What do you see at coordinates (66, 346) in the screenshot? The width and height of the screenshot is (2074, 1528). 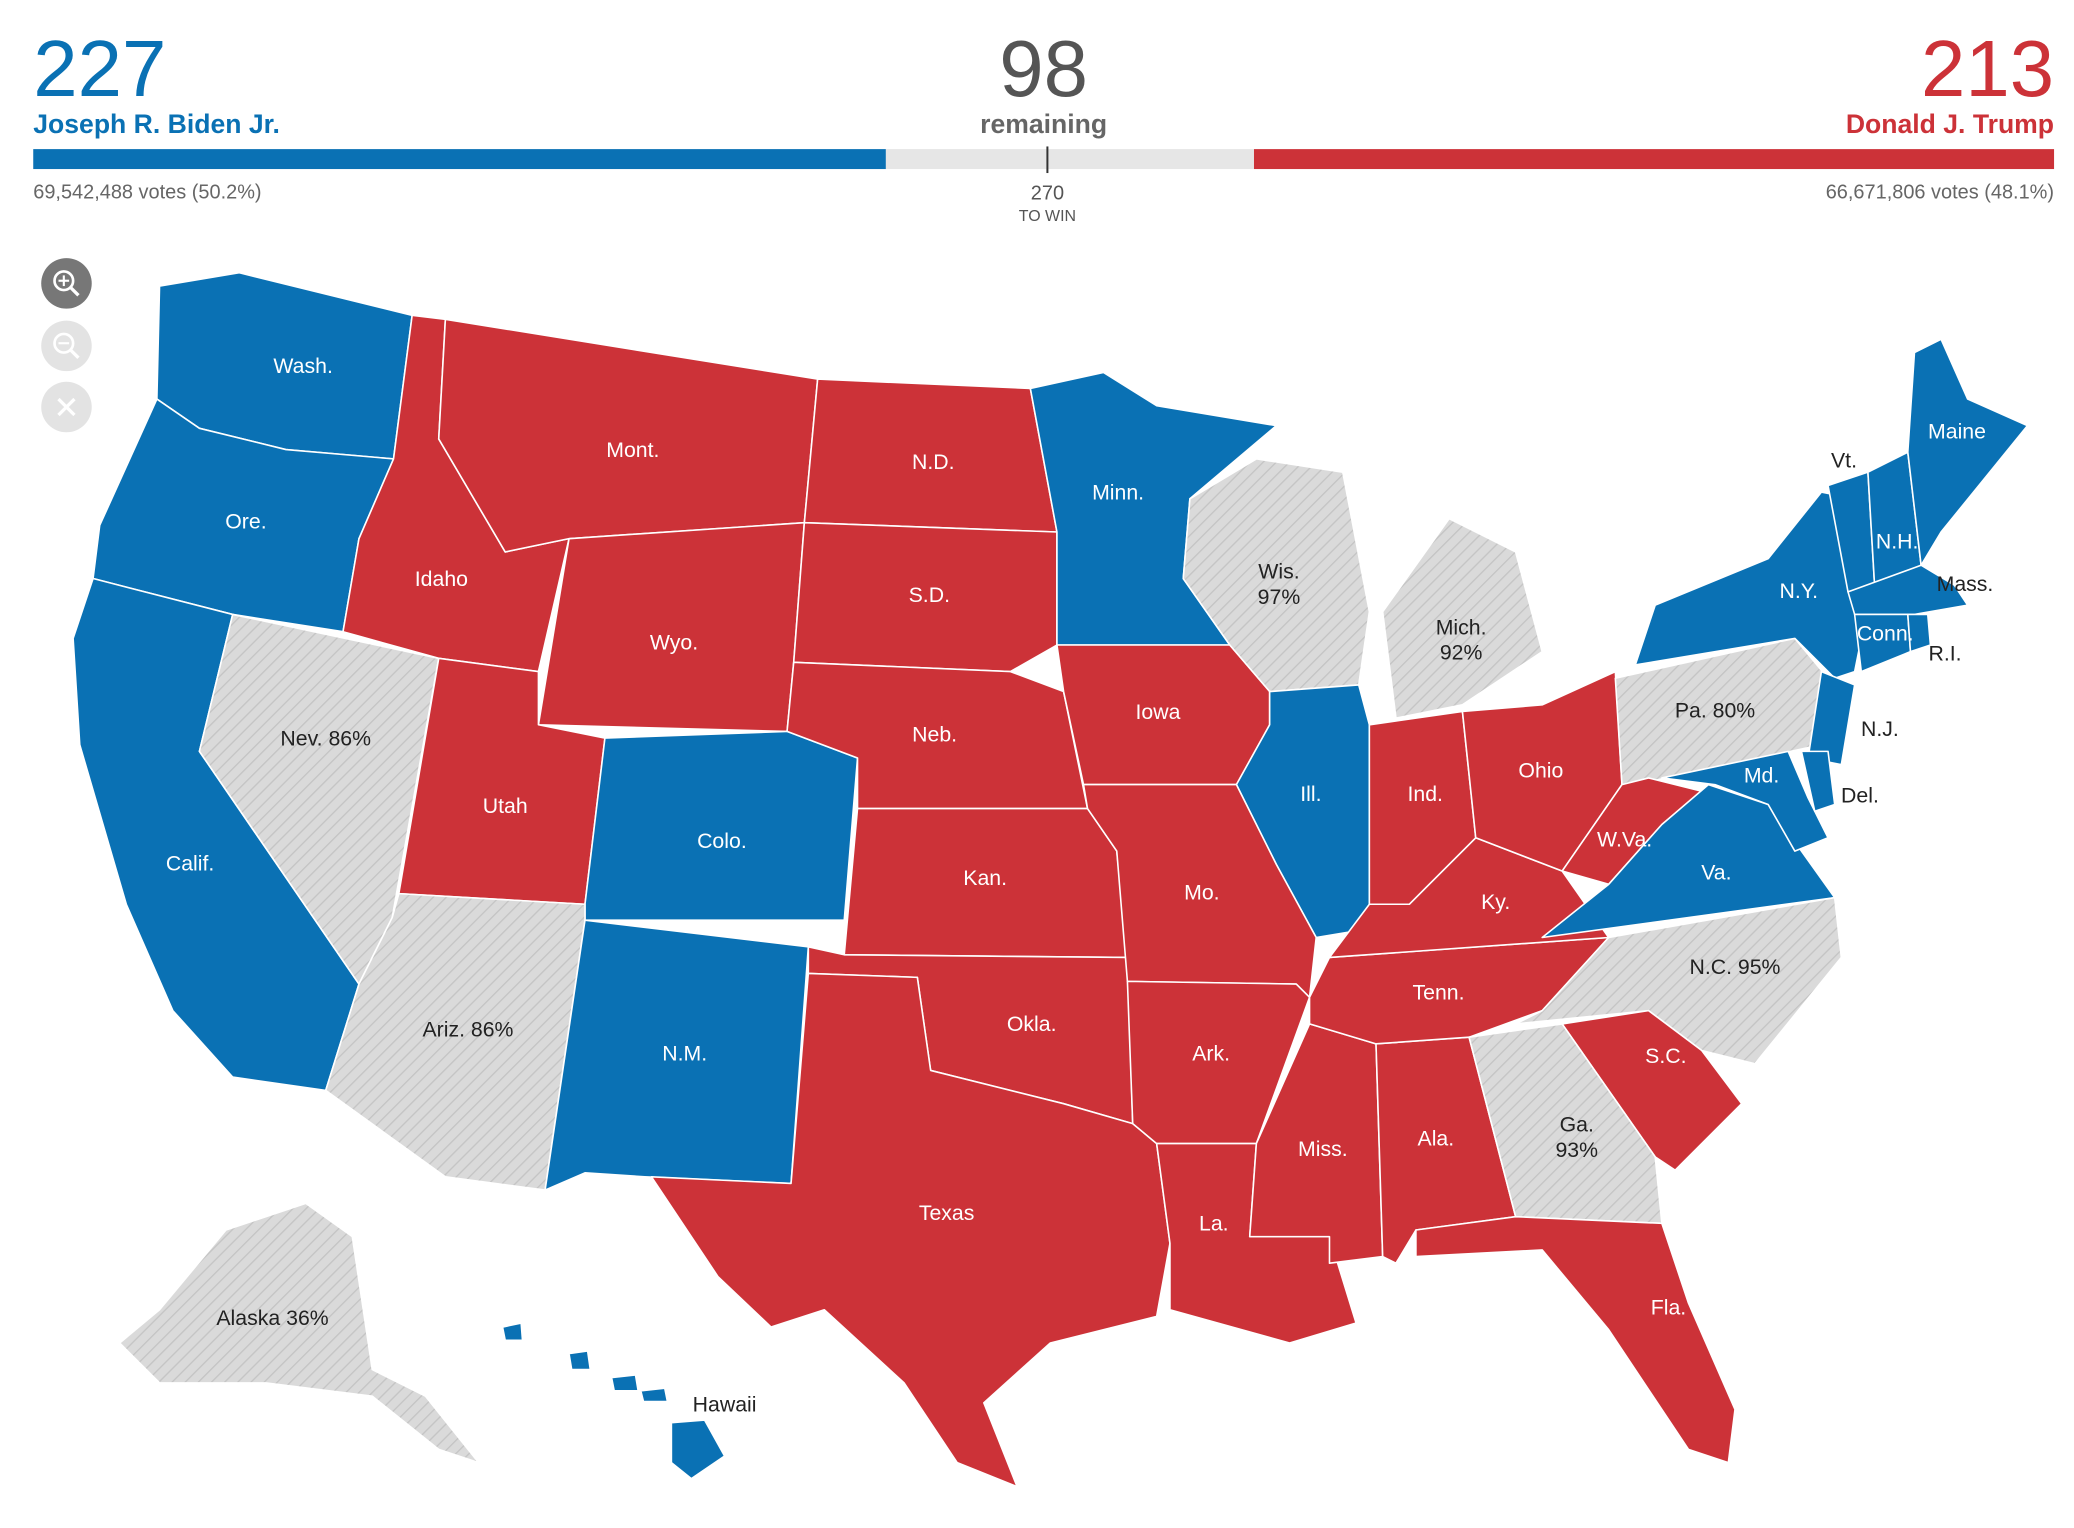 I see `zoom-out-button` at bounding box center [66, 346].